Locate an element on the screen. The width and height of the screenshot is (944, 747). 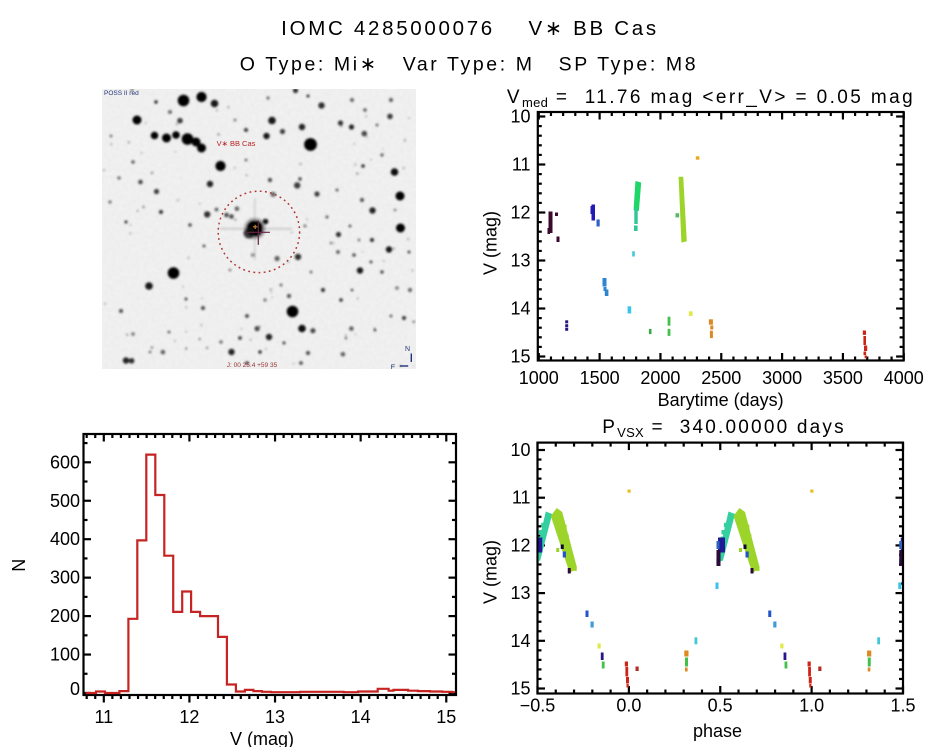
svg-text: 1.0 is located at coordinates (811, 706).